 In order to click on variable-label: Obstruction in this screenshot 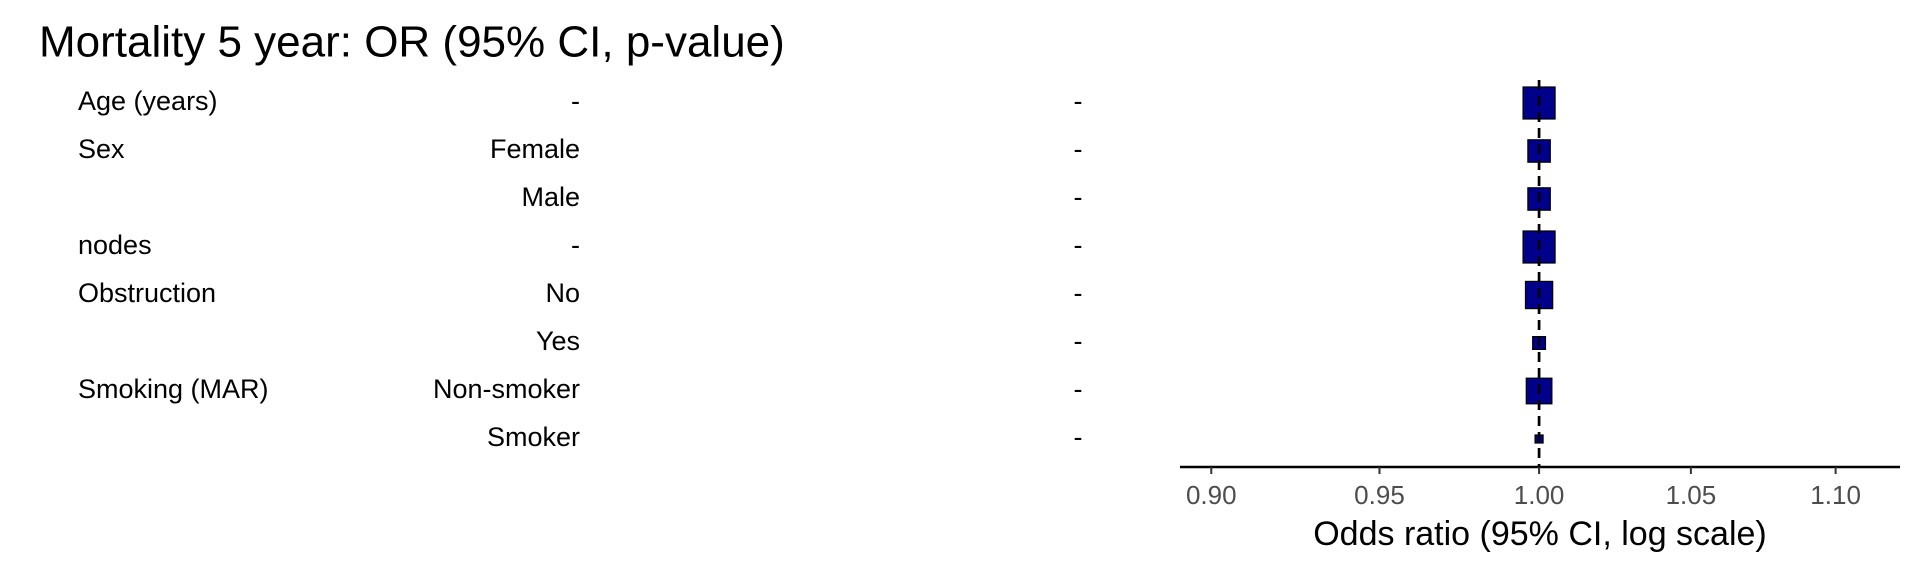, I will do `click(147, 293)`.